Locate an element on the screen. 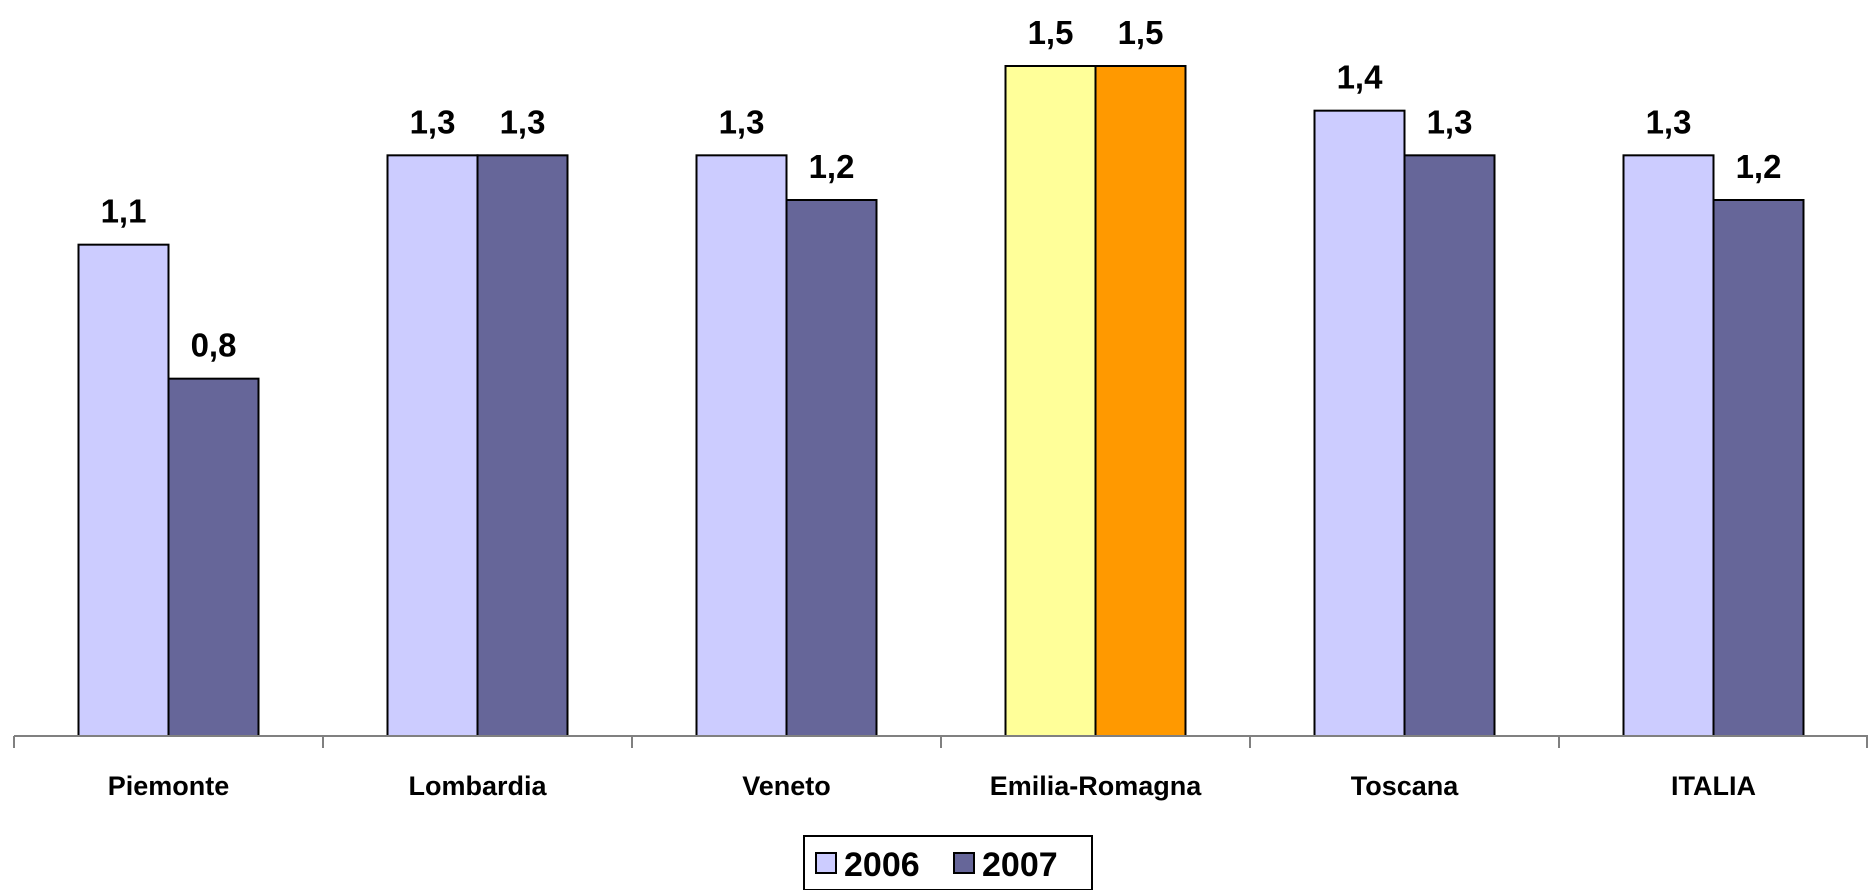 The width and height of the screenshot is (1868, 895). x-tick-label: Lombardia is located at coordinates (477, 786).